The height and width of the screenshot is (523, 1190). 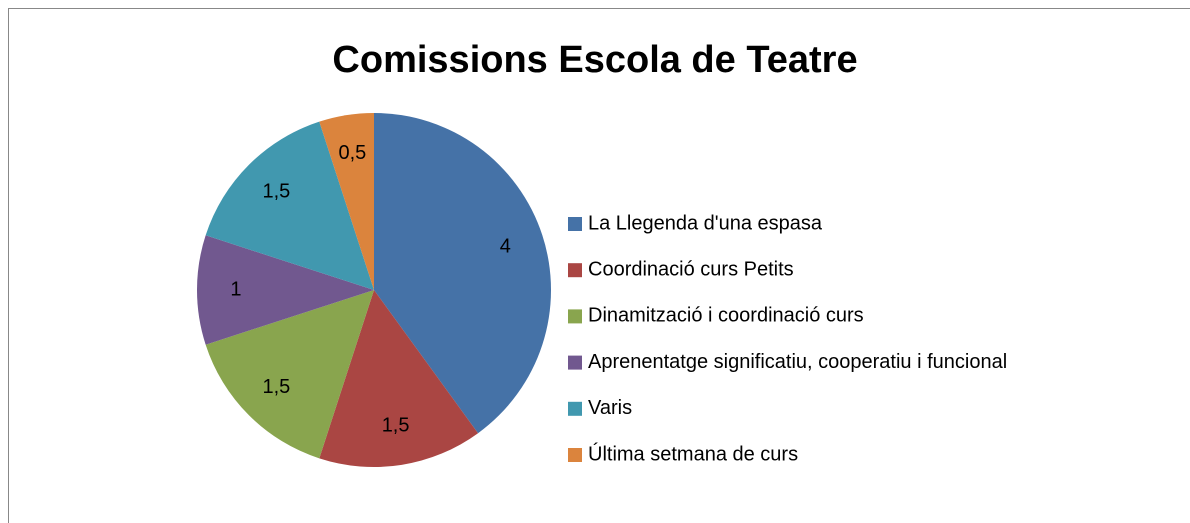 What do you see at coordinates (705, 223) in the screenshot?
I see `legend-label: La Llegenda d'una espasa` at bounding box center [705, 223].